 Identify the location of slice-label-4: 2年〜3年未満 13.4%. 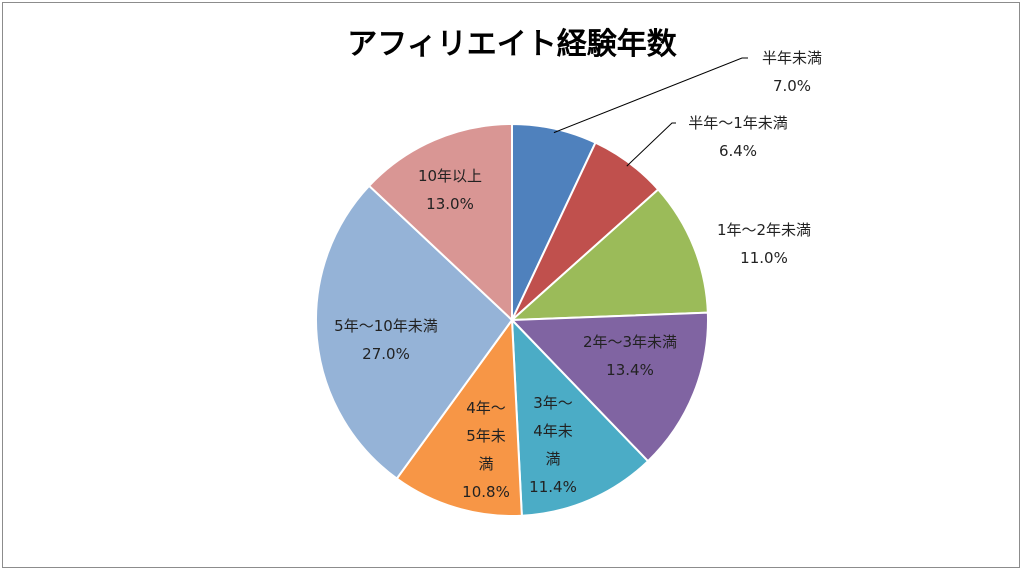
(630, 356).